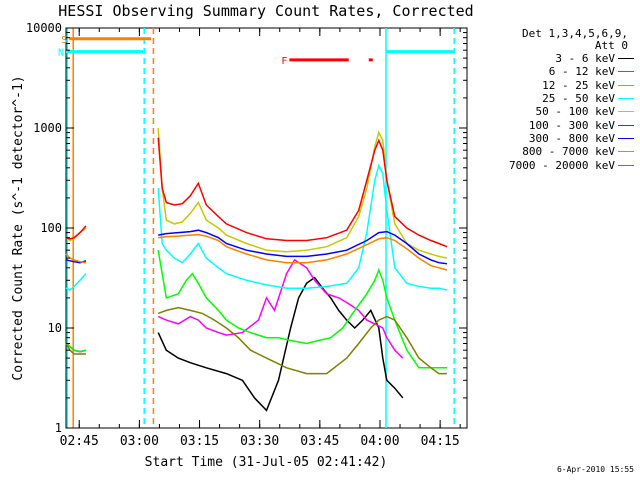 The width and height of the screenshot is (640, 480). I want to click on legend-entry: 3 - 6 keV, so click(554, 58).